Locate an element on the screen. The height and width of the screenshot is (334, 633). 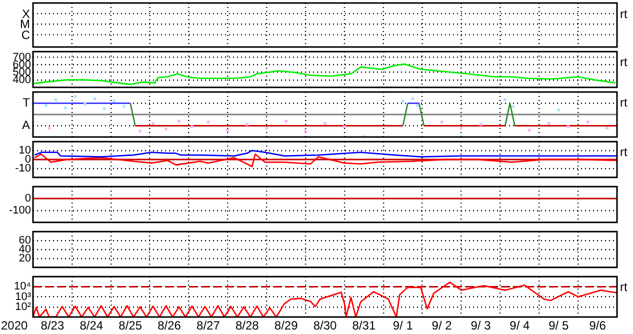
text: T is located at coordinates (26, 103).